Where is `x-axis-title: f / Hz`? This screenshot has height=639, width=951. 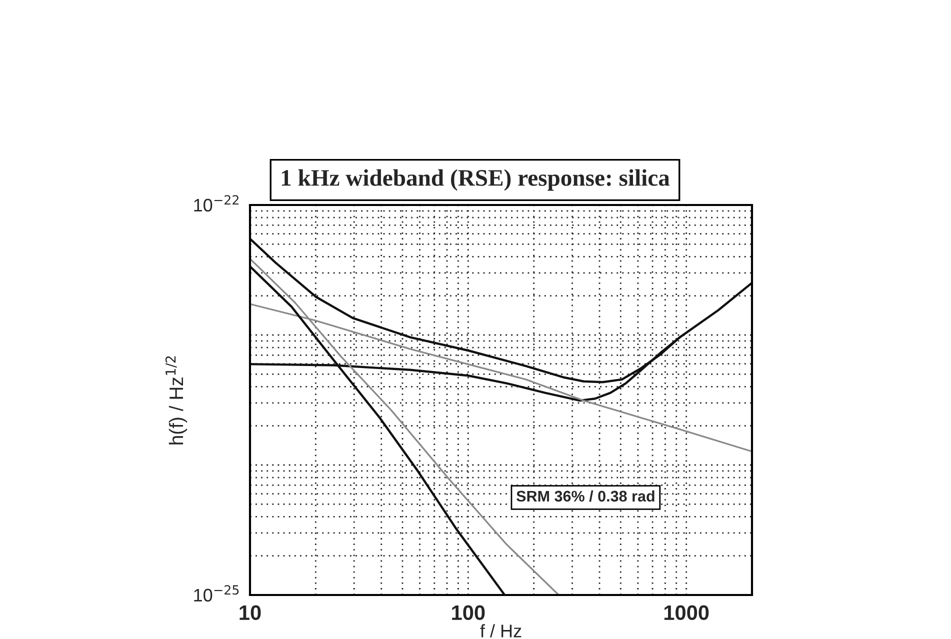 x-axis-title: f / Hz is located at coordinates (501, 631).